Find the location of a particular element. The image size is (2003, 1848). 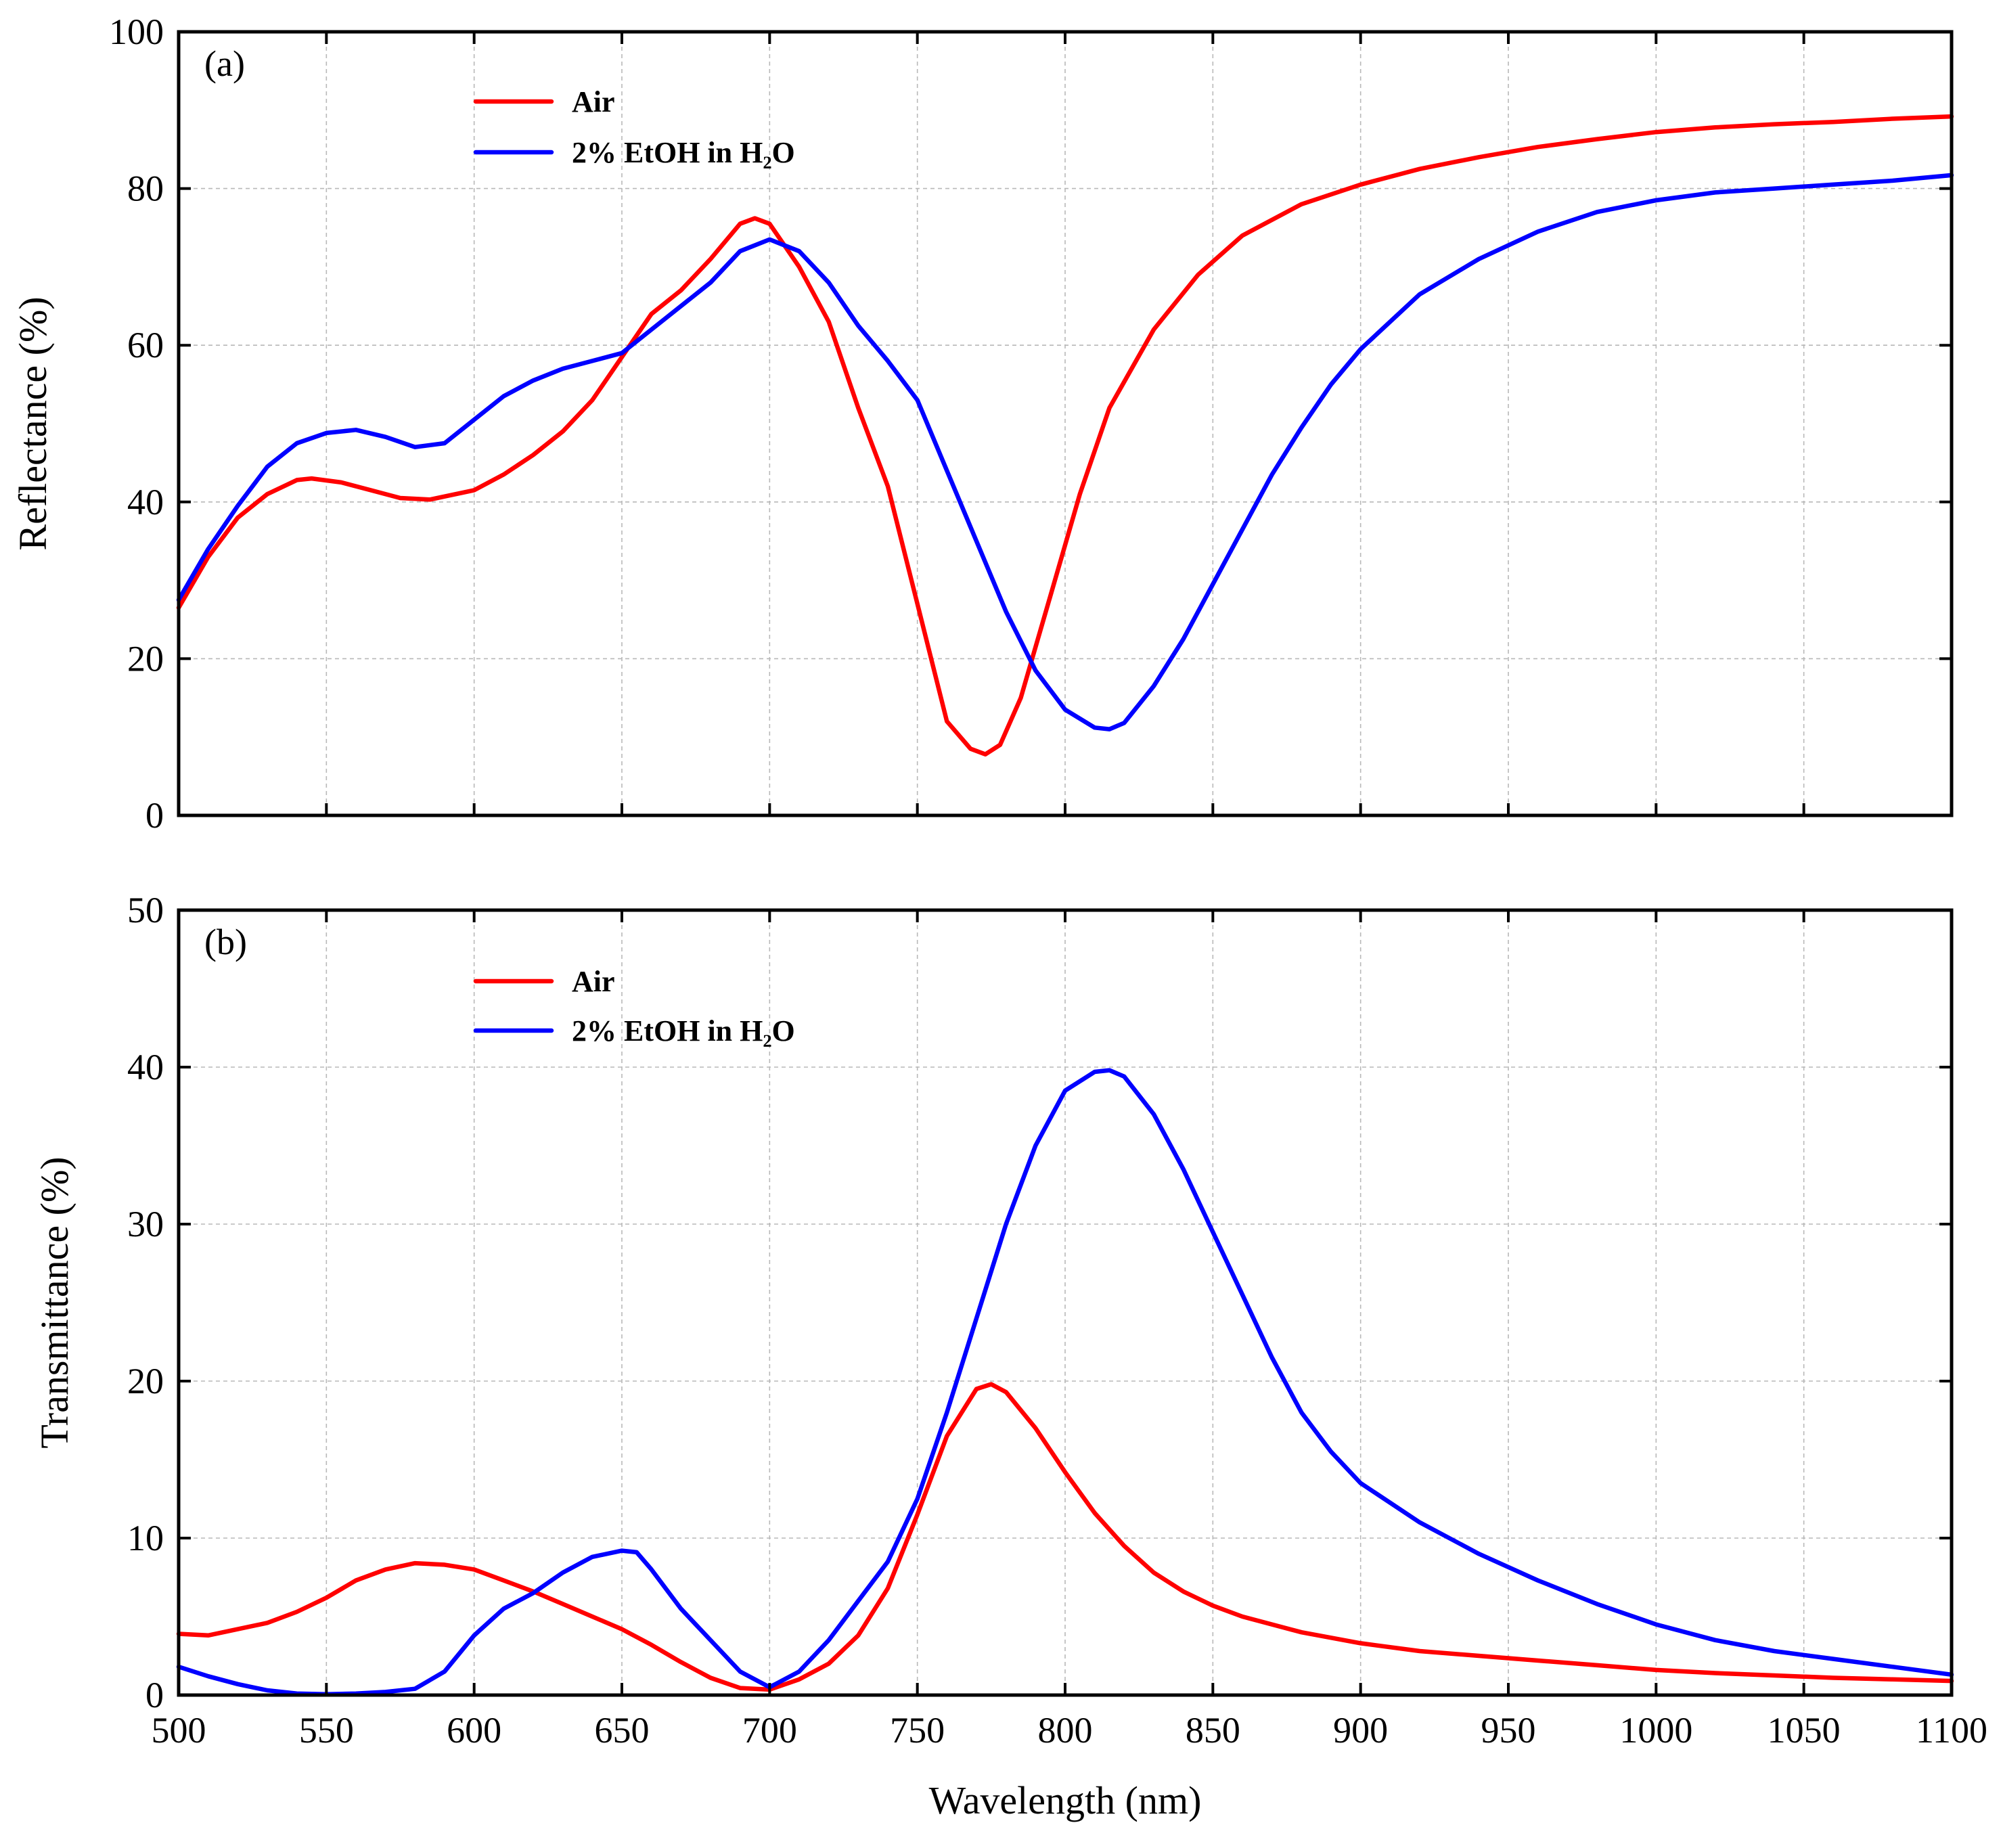

x-tick-label: 550 is located at coordinates (326, 1730).